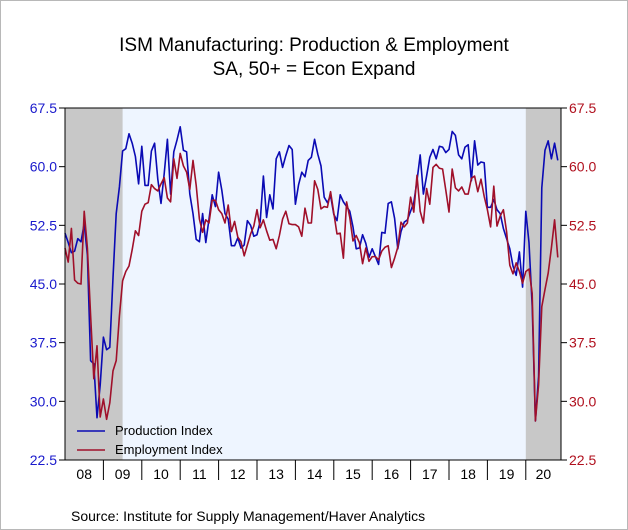 The height and width of the screenshot is (530, 628). I want to click on x-tick-label: 08, so click(84, 474).